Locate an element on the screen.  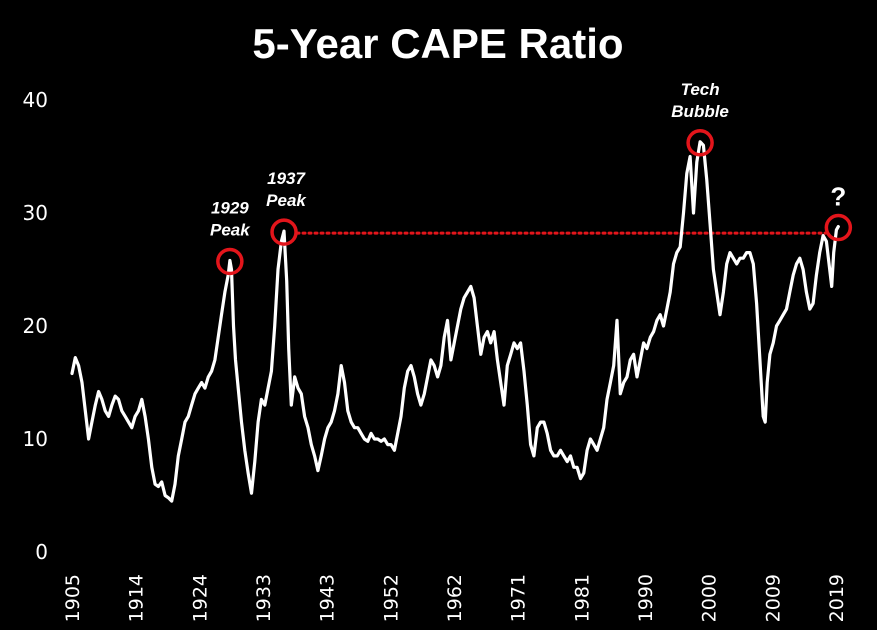
annotation-label: 1929 is located at coordinates (230, 207).